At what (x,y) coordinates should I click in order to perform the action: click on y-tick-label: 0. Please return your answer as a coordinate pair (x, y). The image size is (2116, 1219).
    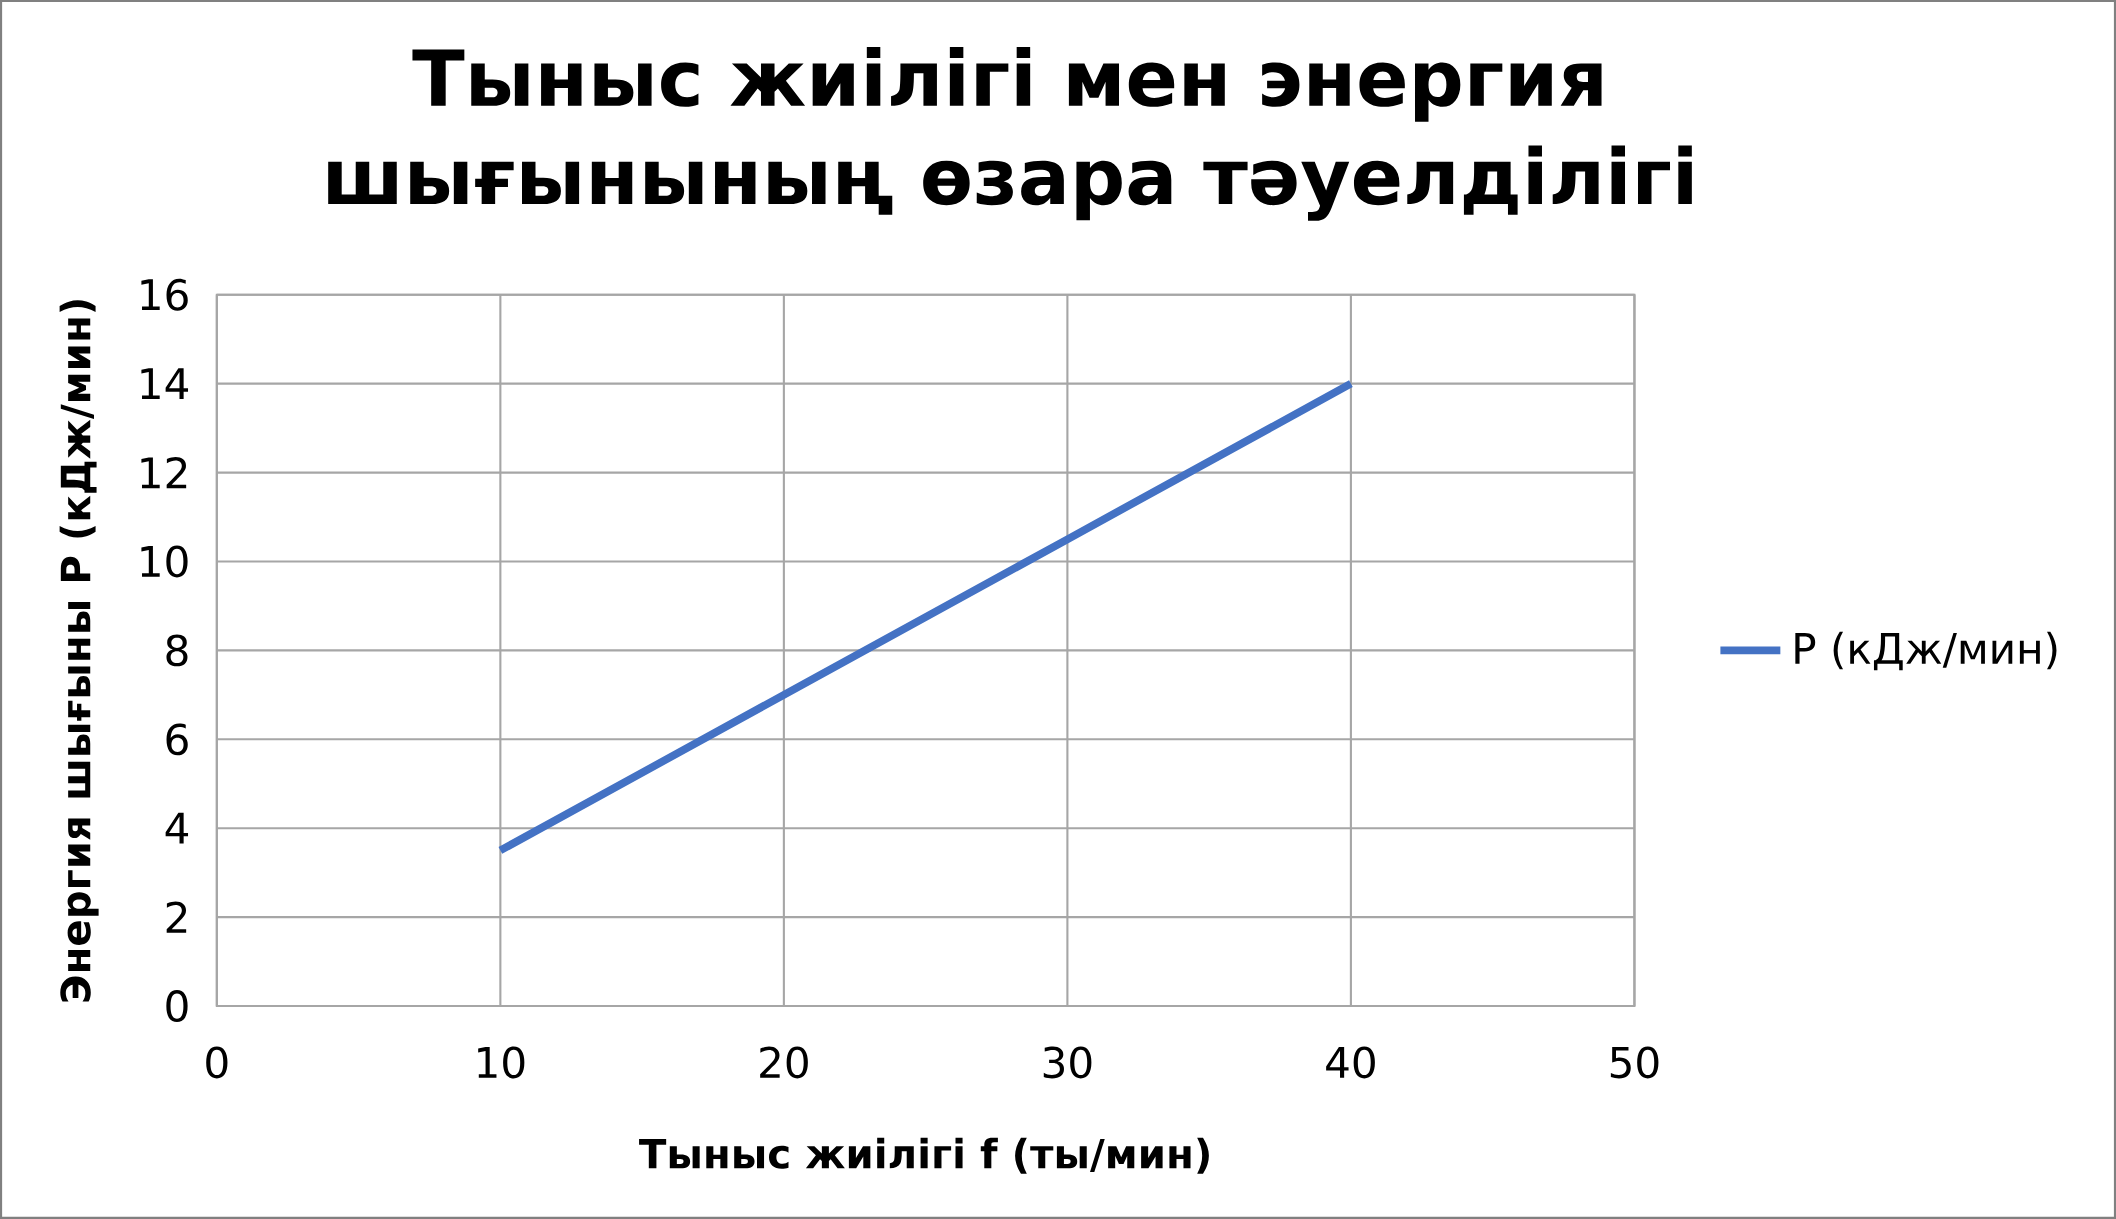
    Looking at the image, I should click on (177, 1006).